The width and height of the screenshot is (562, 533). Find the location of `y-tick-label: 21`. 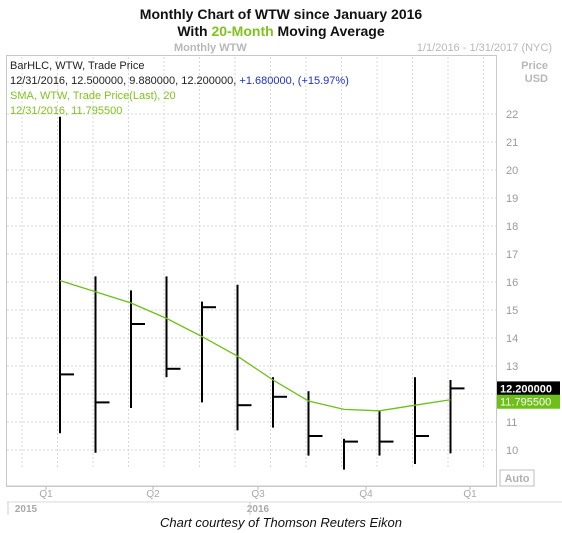

y-tick-label: 21 is located at coordinates (512, 143).